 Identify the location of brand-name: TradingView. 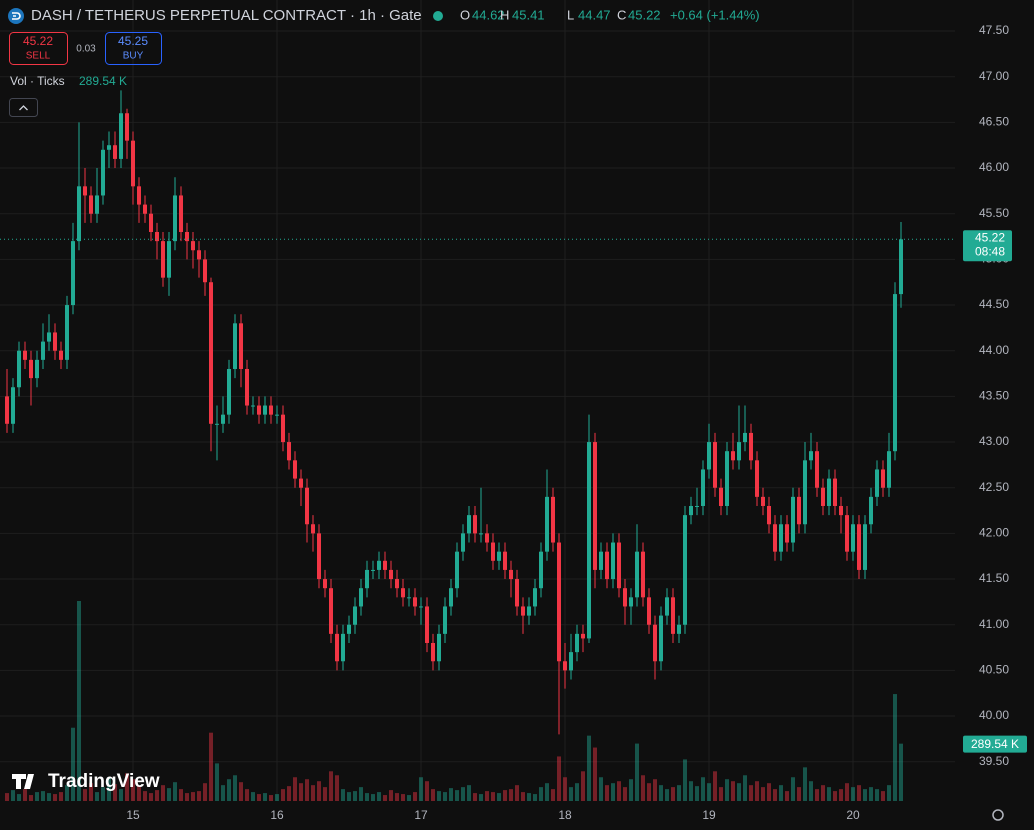
(104, 781).